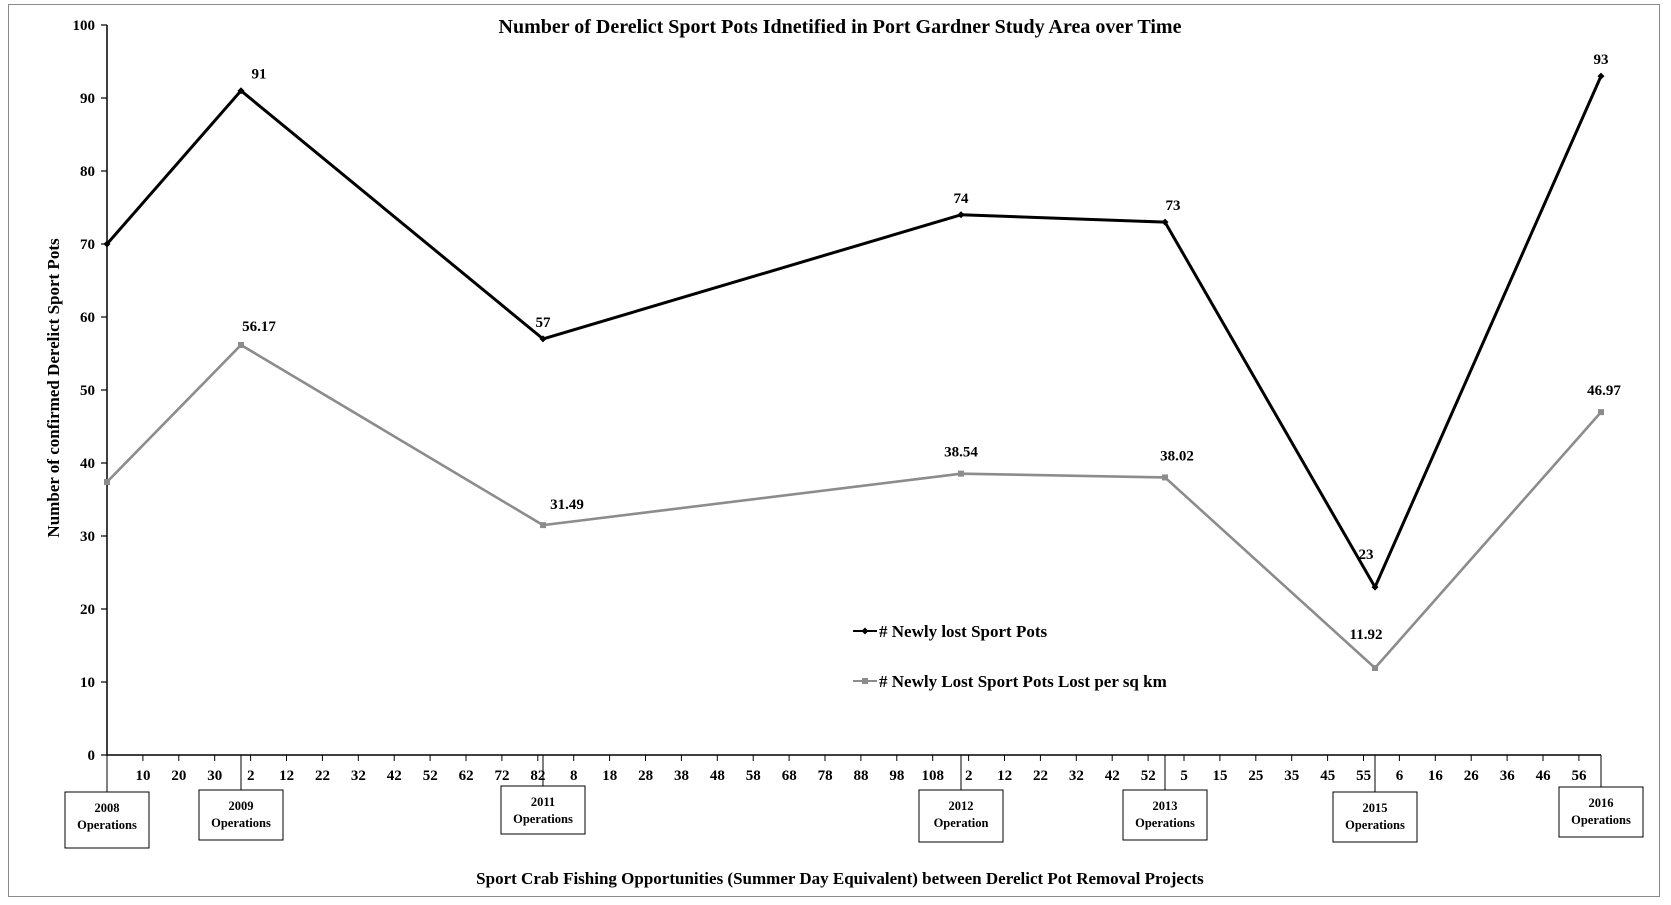  Describe the element at coordinates (717, 776) in the screenshot. I see `x-tick-label: 48` at that location.